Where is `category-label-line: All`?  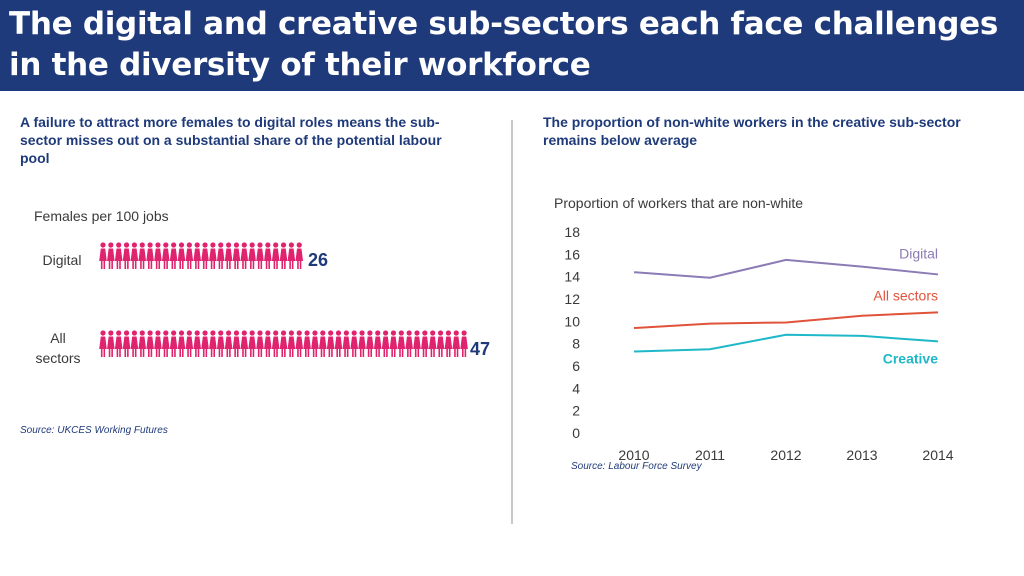 category-label-line: All is located at coordinates (58, 338).